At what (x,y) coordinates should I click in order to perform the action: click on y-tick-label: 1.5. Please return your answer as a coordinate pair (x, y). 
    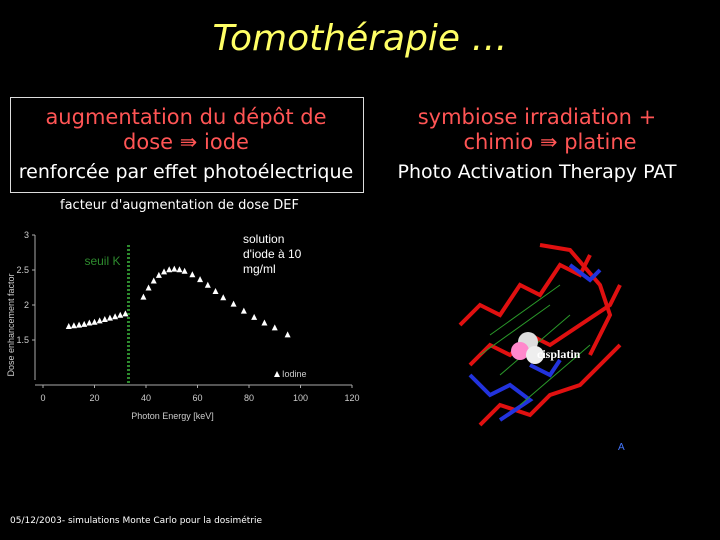
    Looking at the image, I should click on (22, 340).